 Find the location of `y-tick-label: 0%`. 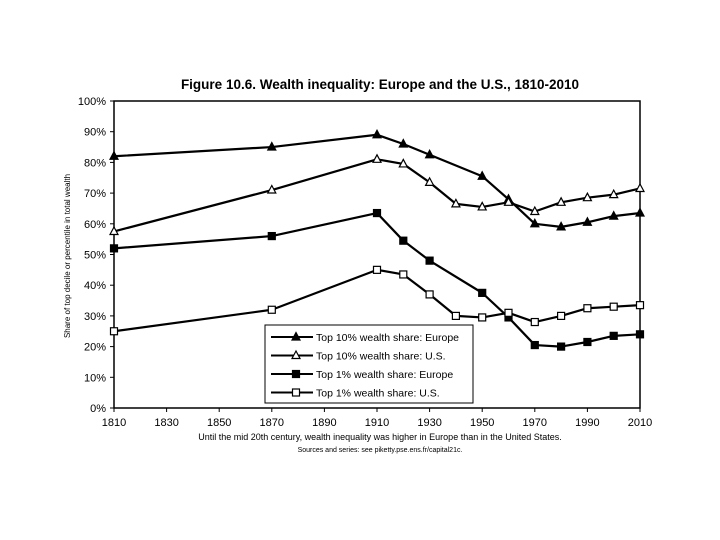

y-tick-label: 0% is located at coordinates (98, 409).